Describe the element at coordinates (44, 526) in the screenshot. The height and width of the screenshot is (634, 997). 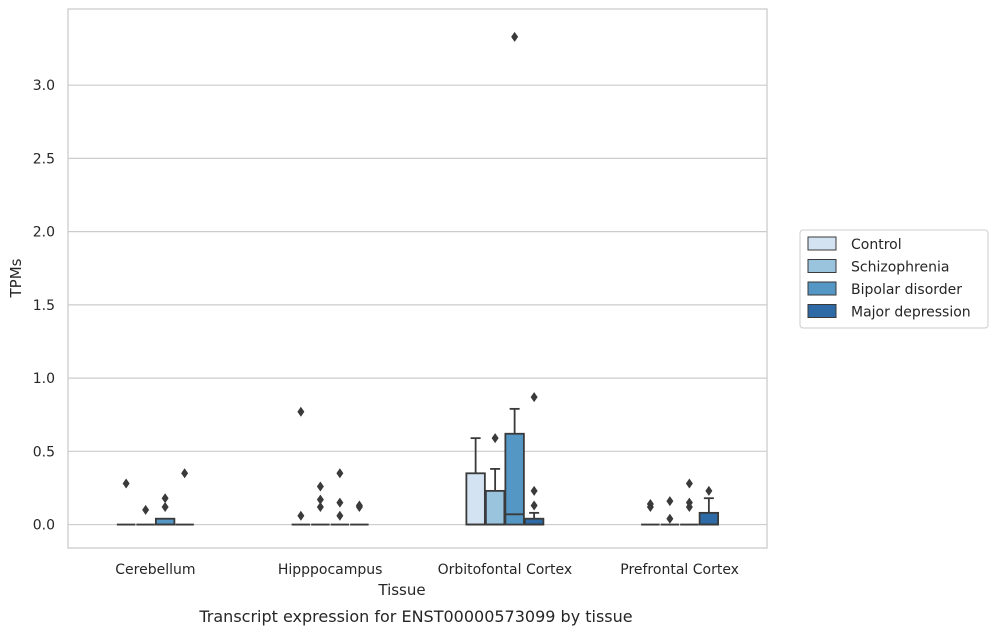
I see `y-tick-label: 0.0` at that location.